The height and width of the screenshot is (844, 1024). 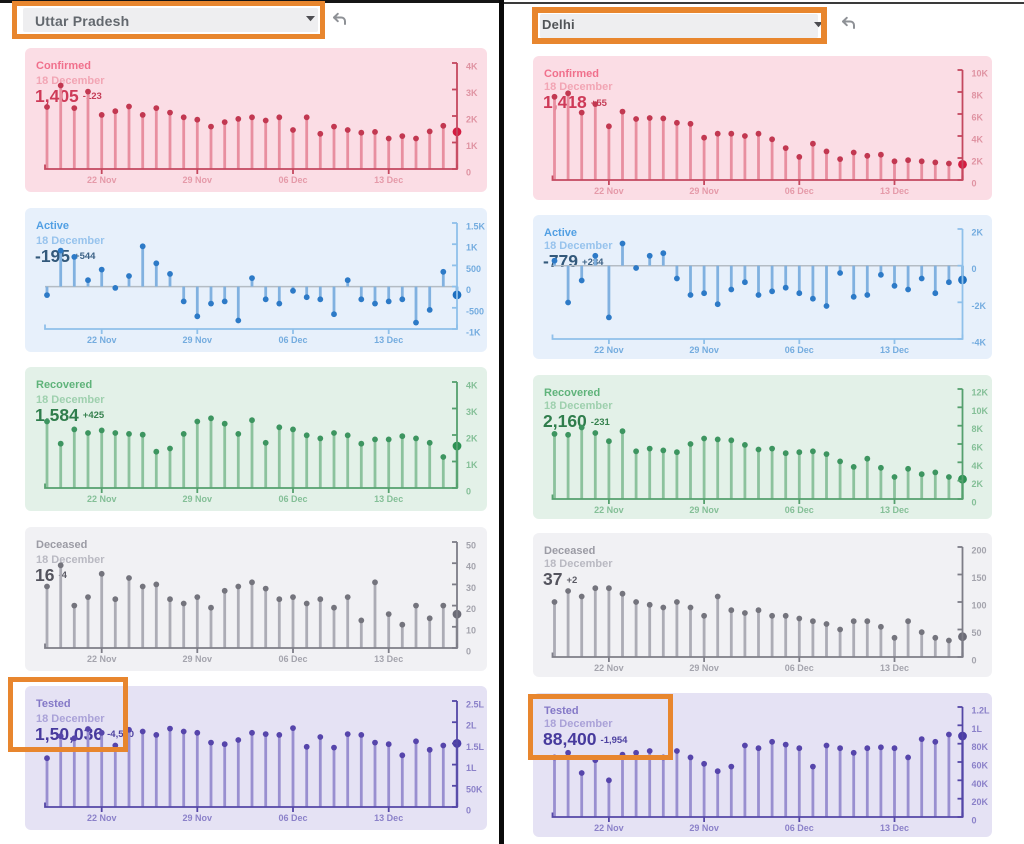 What do you see at coordinates (979, 306) in the screenshot?
I see `svg-text: -2K` at bounding box center [979, 306].